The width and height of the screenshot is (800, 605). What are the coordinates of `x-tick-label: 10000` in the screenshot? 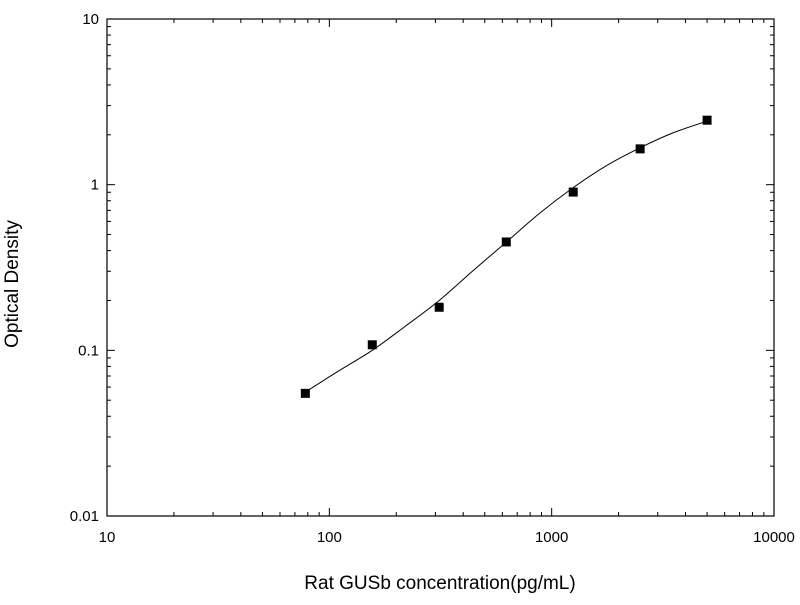 It's located at (774, 537).